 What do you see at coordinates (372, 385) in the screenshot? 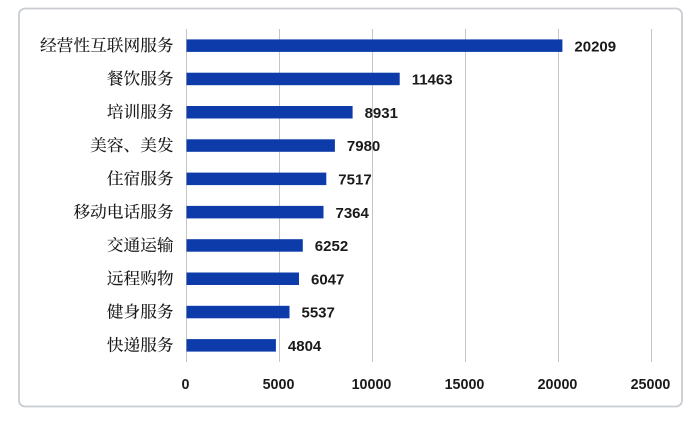
I see `svg-text: 10000` at bounding box center [372, 385].